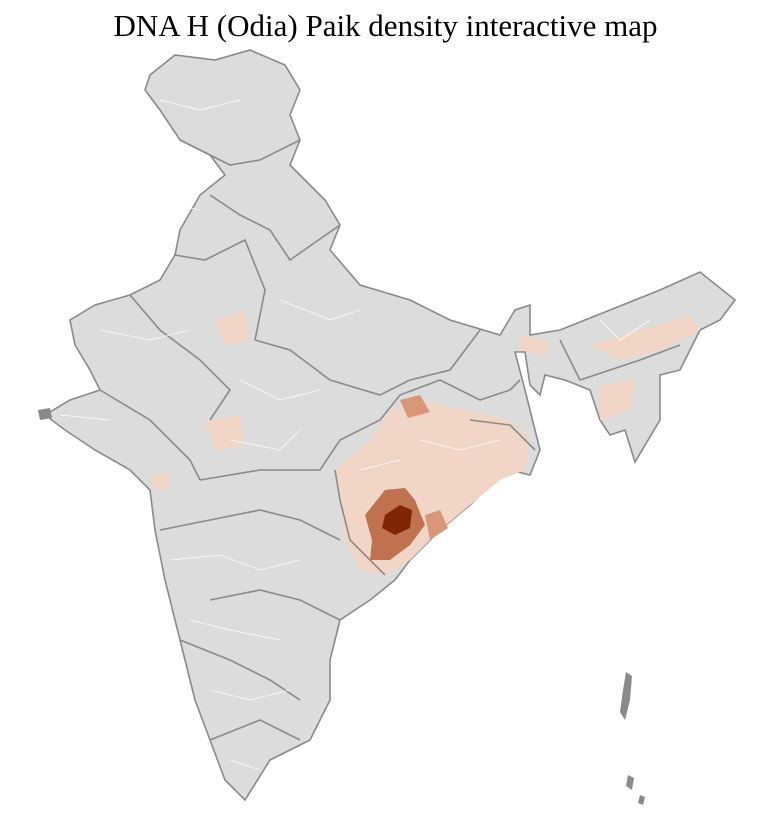 This screenshot has height=813, width=771. What do you see at coordinates (397, 520) in the screenshot?
I see `density-high` at bounding box center [397, 520].